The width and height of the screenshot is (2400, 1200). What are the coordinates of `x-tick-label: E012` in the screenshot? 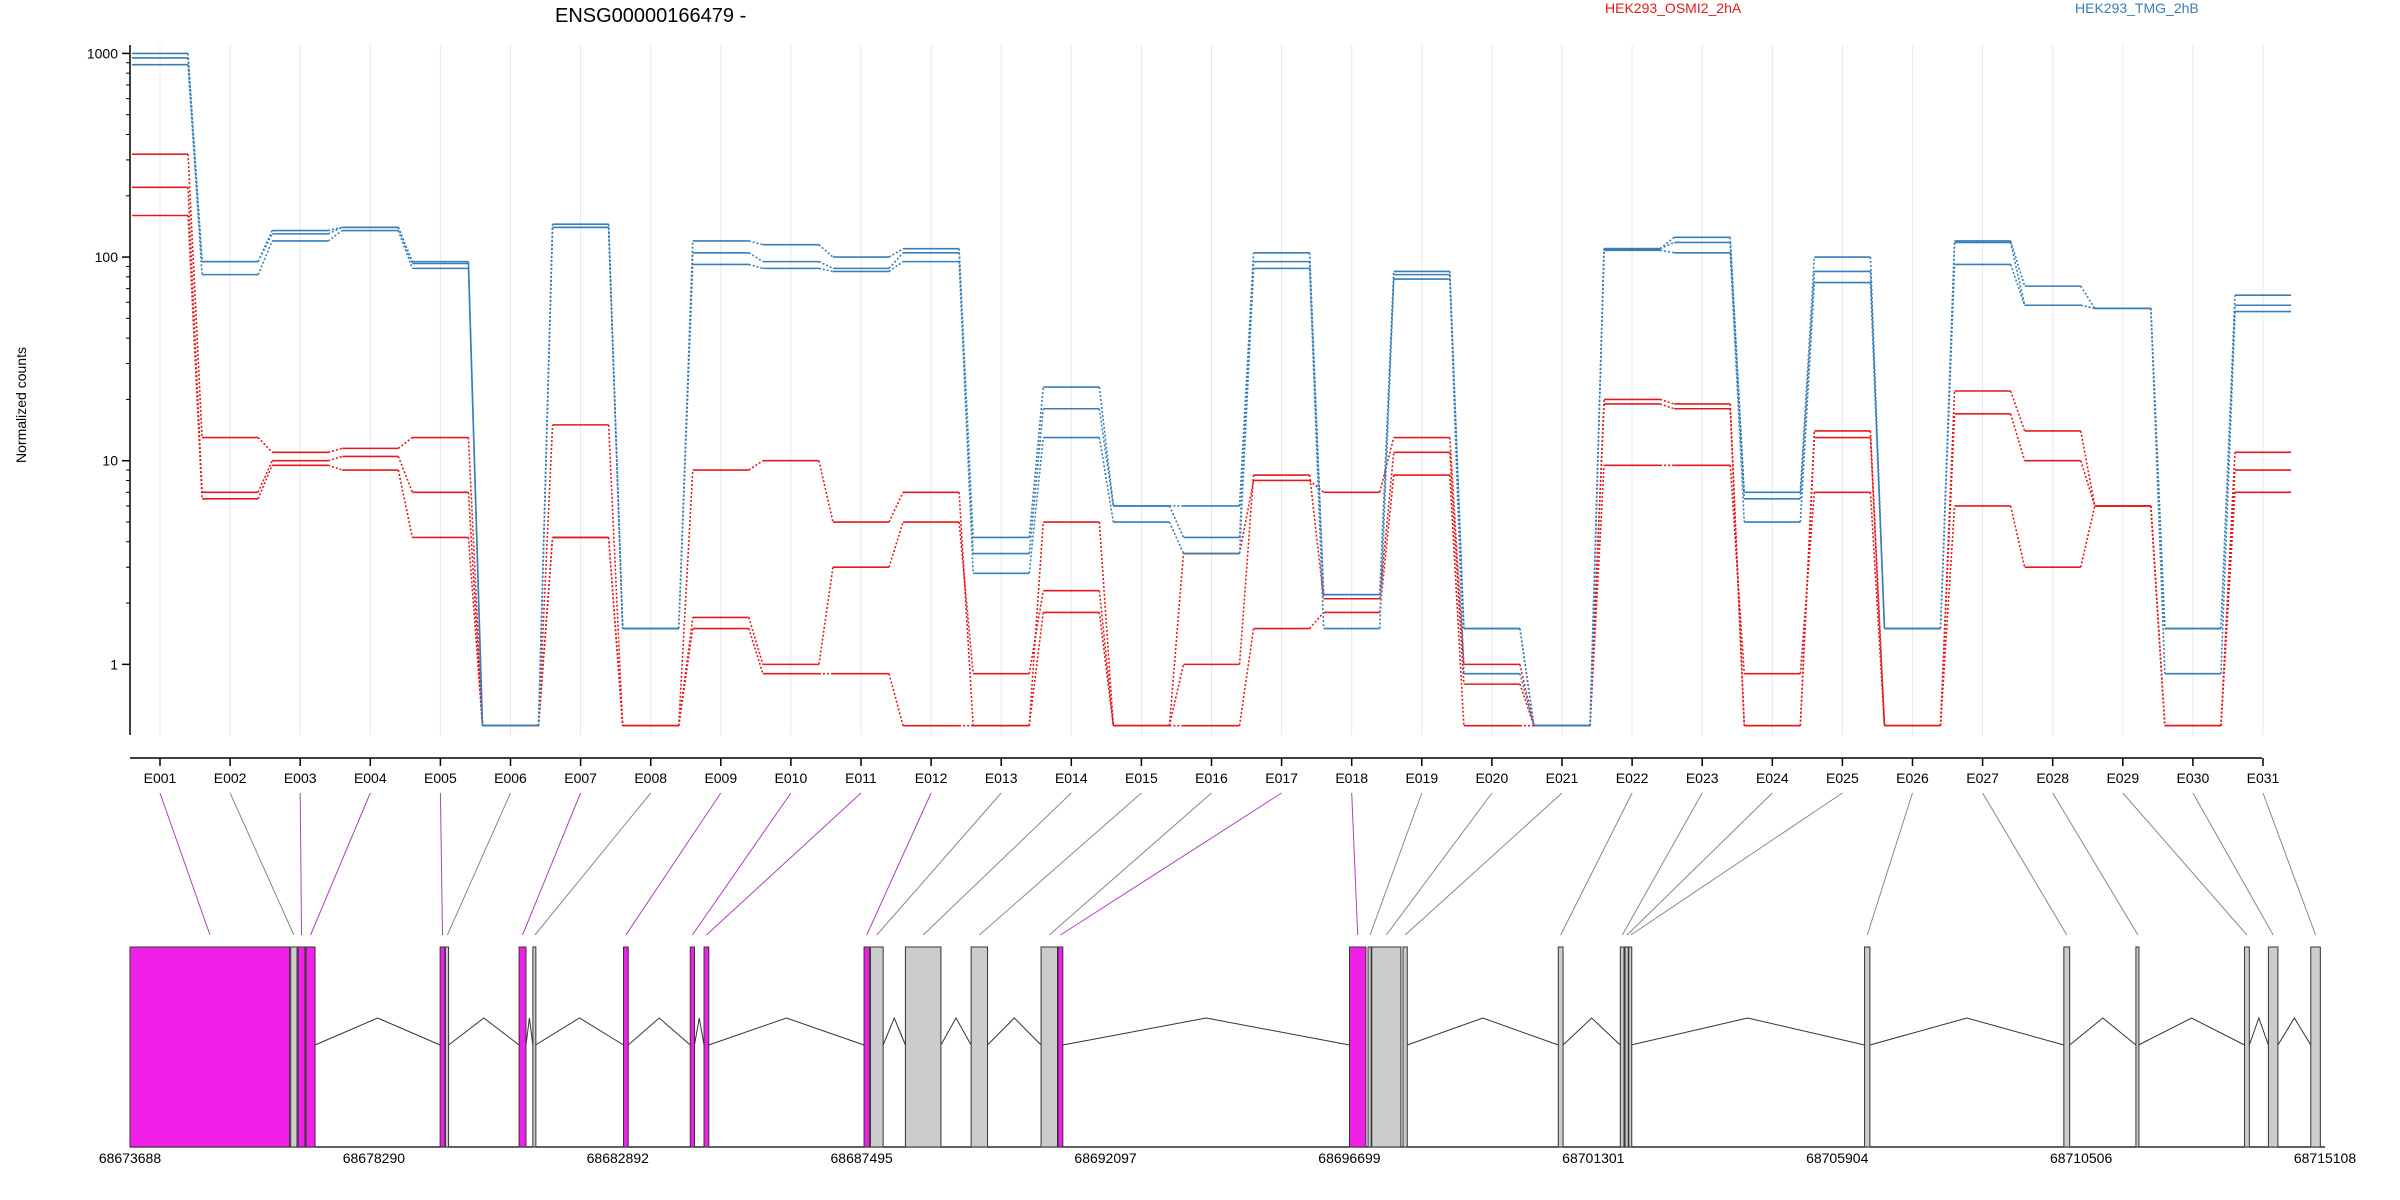 It's located at (931, 778).